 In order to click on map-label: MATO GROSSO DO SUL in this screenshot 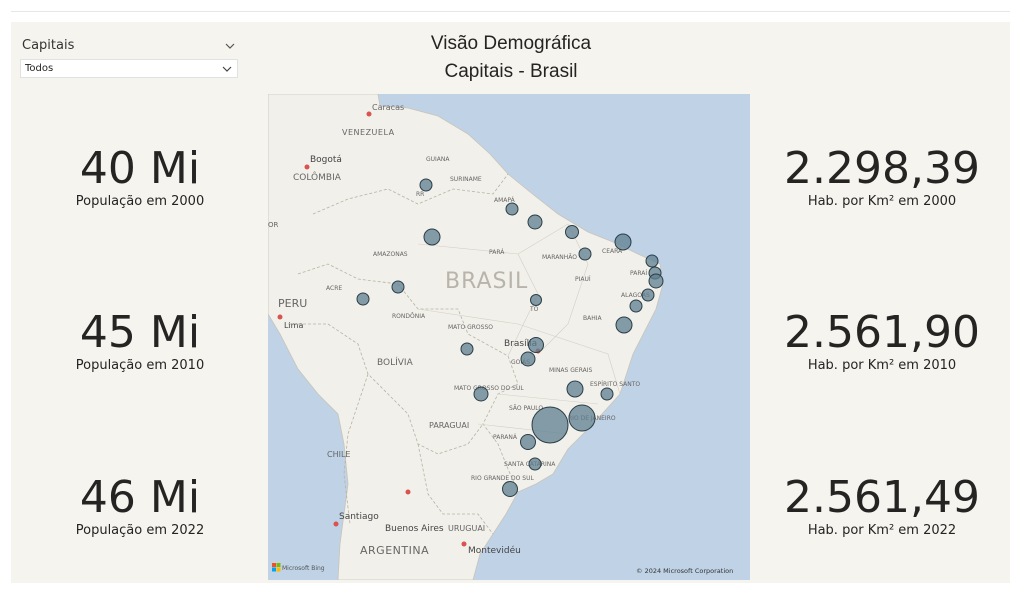, I will do `click(489, 388)`.